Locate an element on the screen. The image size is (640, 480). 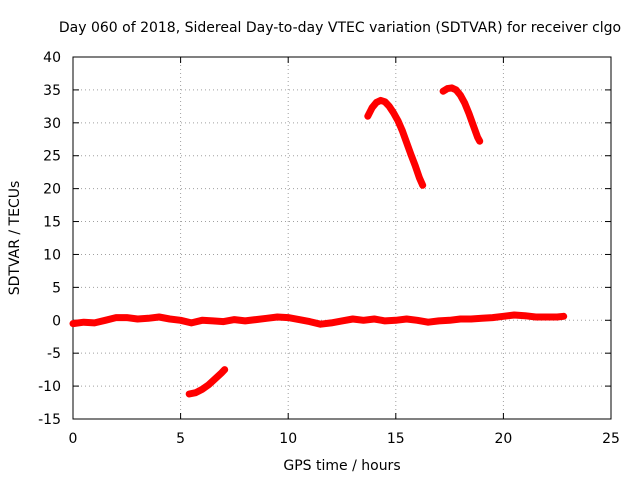
y-tick-label: -10 is located at coordinates (49, 387).